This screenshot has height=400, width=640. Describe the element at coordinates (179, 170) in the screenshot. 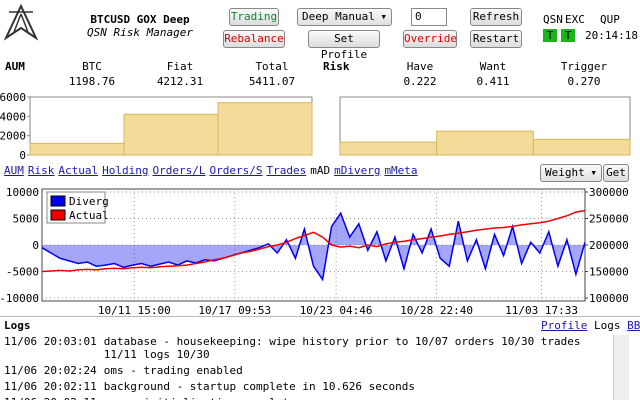

I see `tab: Orders/L` at that location.